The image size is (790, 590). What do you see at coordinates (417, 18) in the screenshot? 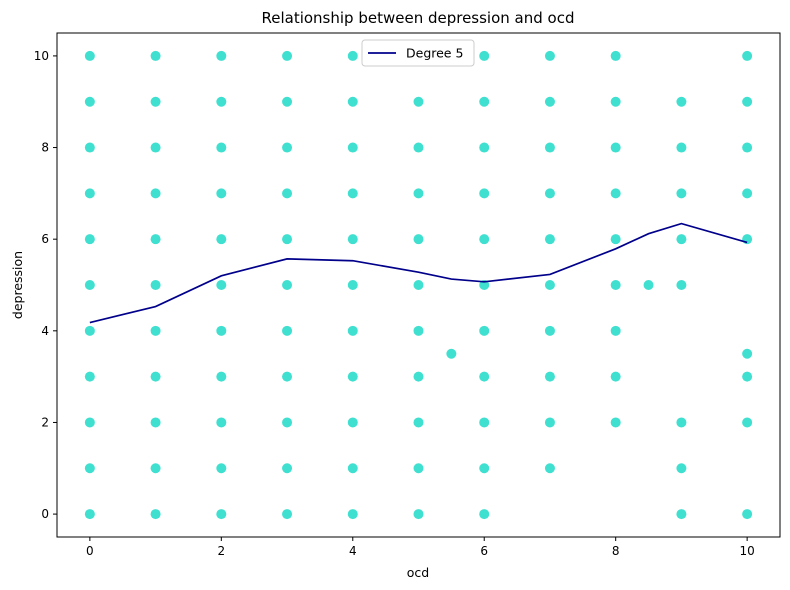
I see `chart-title: Relationship between depression and ocd` at bounding box center [417, 18].